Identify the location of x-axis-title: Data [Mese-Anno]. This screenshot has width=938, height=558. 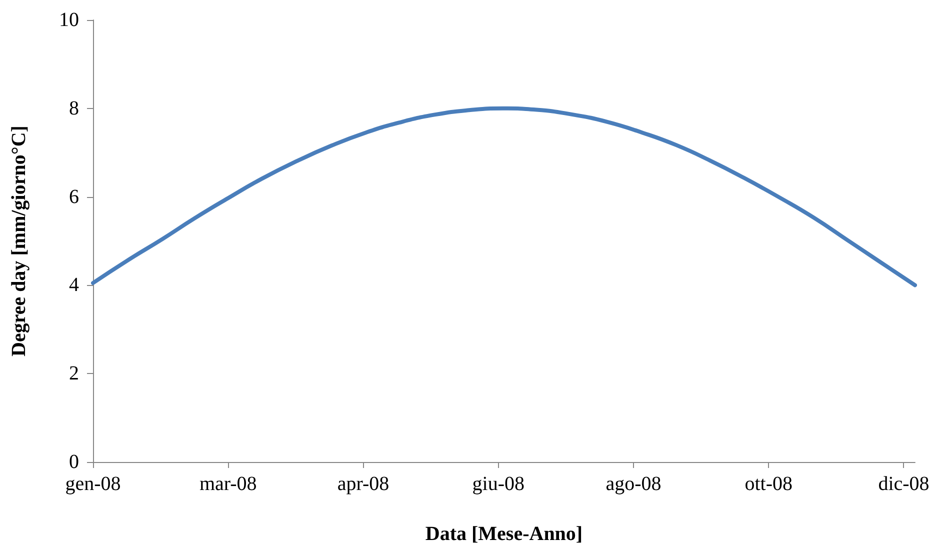
(504, 534).